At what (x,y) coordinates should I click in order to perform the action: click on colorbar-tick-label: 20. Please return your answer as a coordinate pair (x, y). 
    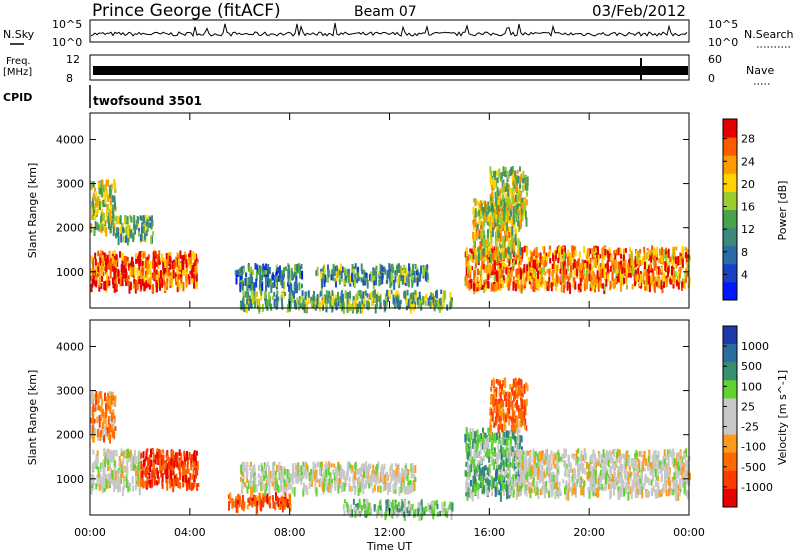
    Looking at the image, I should click on (748, 184).